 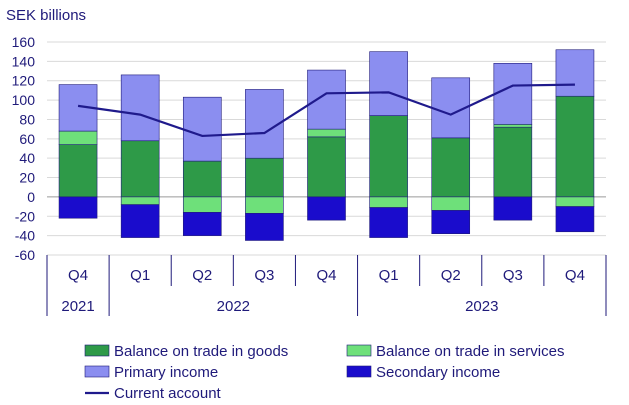 What do you see at coordinates (27, 119) in the screenshot?
I see `y-tick-label: 80` at bounding box center [27, 119].